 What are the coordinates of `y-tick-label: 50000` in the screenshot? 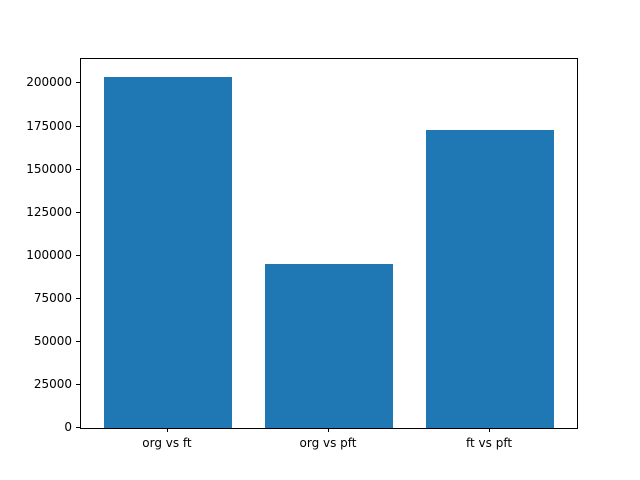 It's located at (52, 340).